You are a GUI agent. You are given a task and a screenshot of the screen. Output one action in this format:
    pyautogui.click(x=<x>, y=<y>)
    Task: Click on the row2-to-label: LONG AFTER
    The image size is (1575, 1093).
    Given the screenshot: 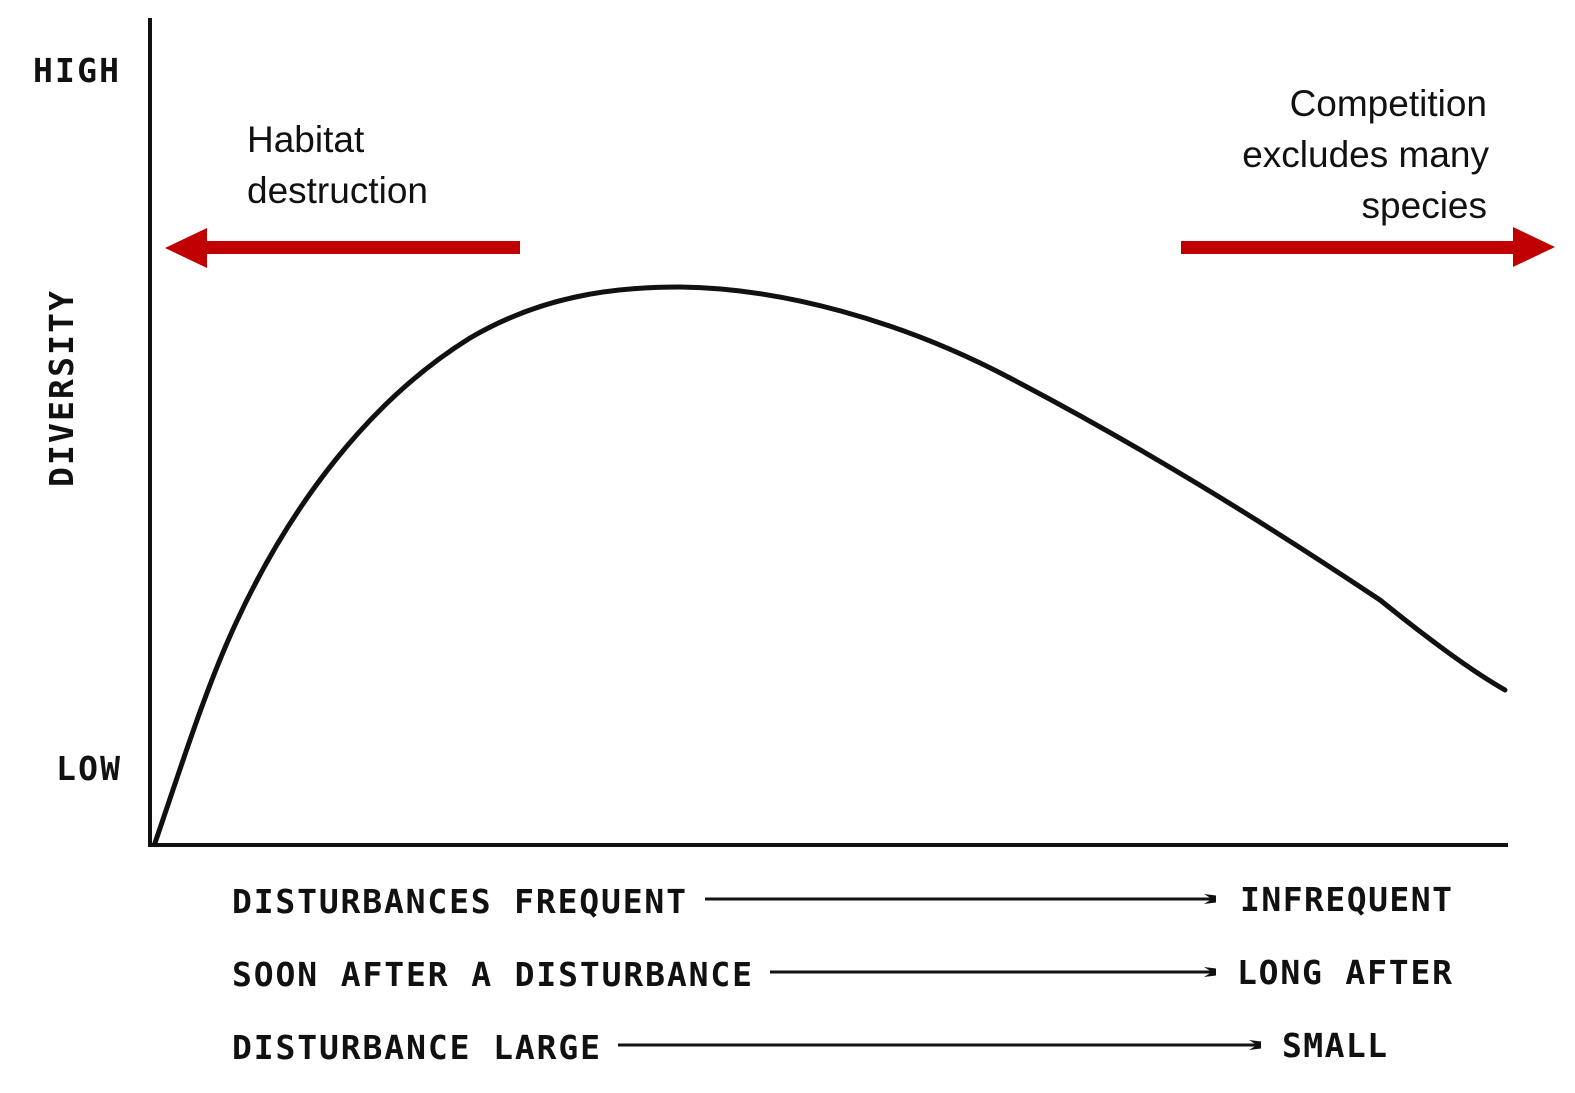 What is the action you would take?
    pyautogui.click(x=1344, y=972)
    